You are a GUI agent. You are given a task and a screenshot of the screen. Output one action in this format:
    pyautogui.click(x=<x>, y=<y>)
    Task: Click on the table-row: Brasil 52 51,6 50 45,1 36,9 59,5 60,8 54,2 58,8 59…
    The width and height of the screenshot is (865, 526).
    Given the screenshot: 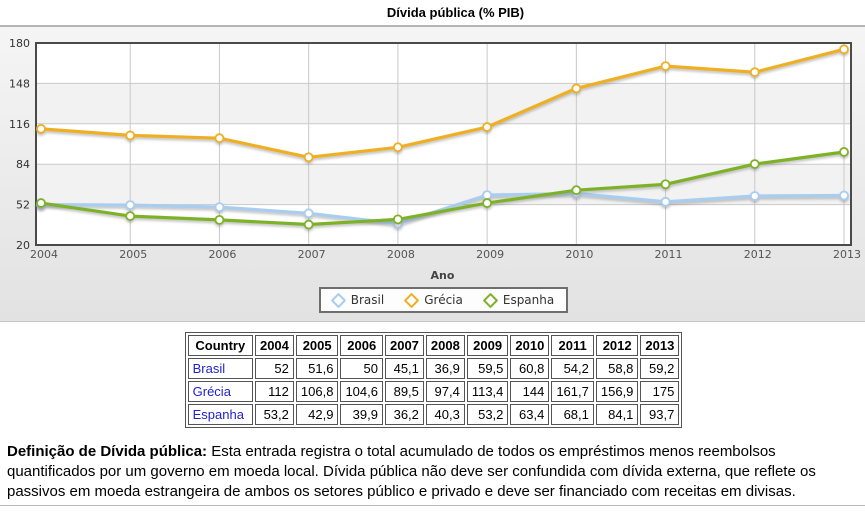 What is the action you would take?
    pyautogui.click(x=433, y=368)
    